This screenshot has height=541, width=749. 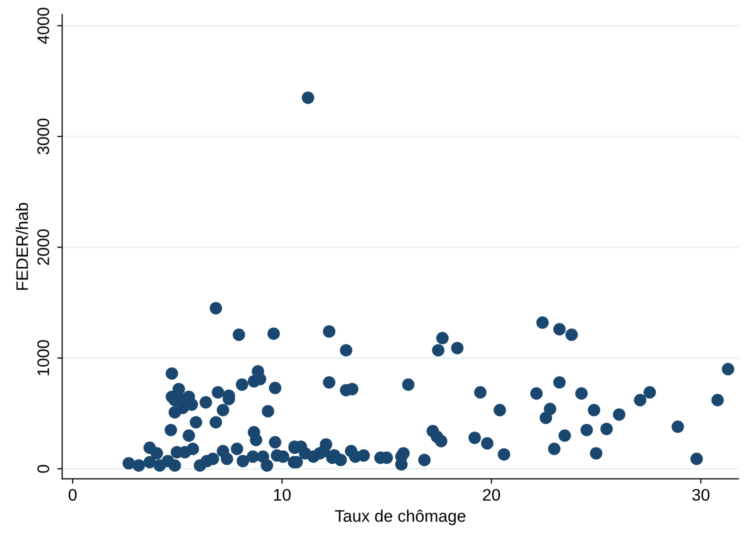 What do you see at coordinates (43, 26) in the screenshot?
I see `y-tick-label: 4000` at bounding box center [43, 26].